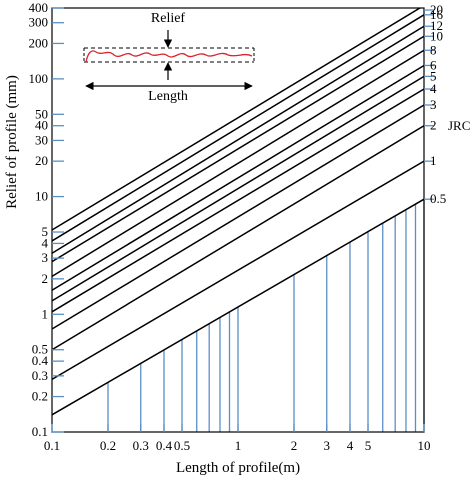 This screenshot has height=479, width=474. I want to click on y-tick-label: 200, so click(39, 42).